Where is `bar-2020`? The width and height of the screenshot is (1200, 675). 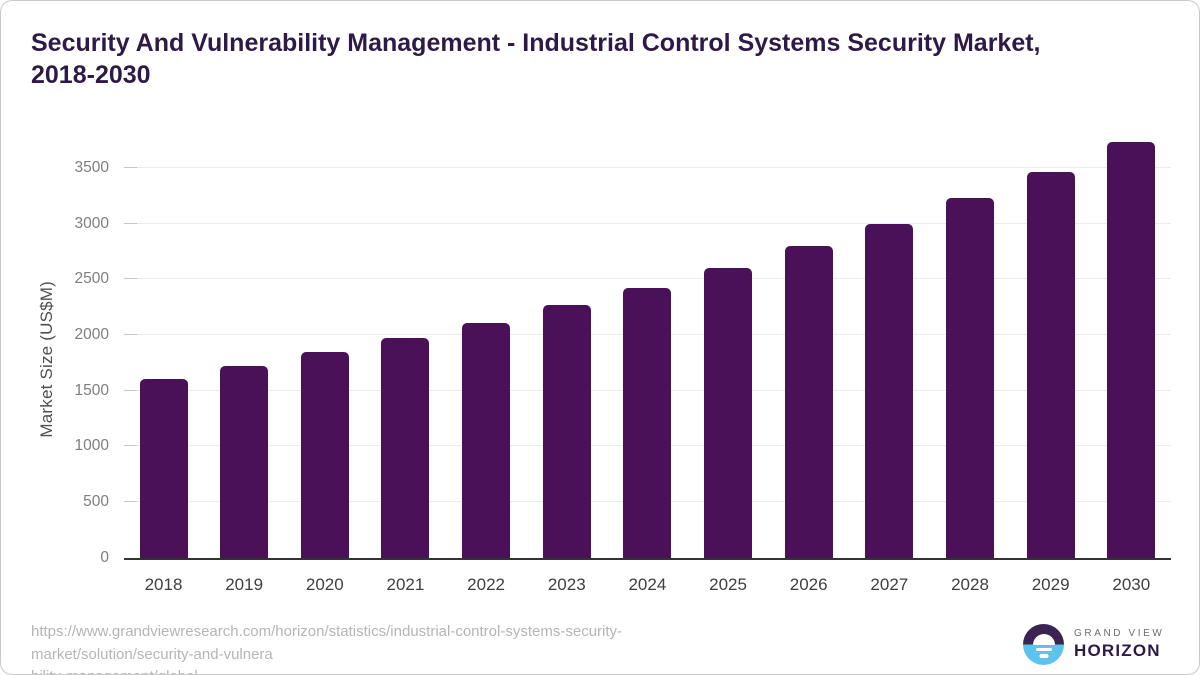
bar-2020 is located at coordinates (324, 455).